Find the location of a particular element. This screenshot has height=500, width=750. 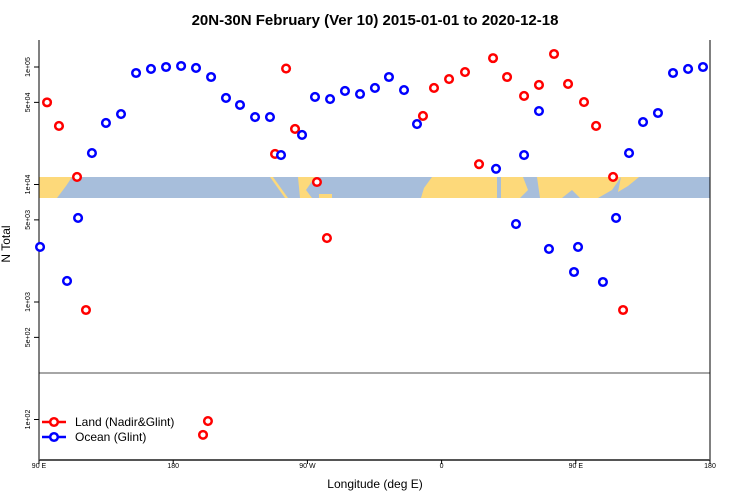

legend-item-land: Land (Nadir&Glint) is located at coordinates (108, 422).